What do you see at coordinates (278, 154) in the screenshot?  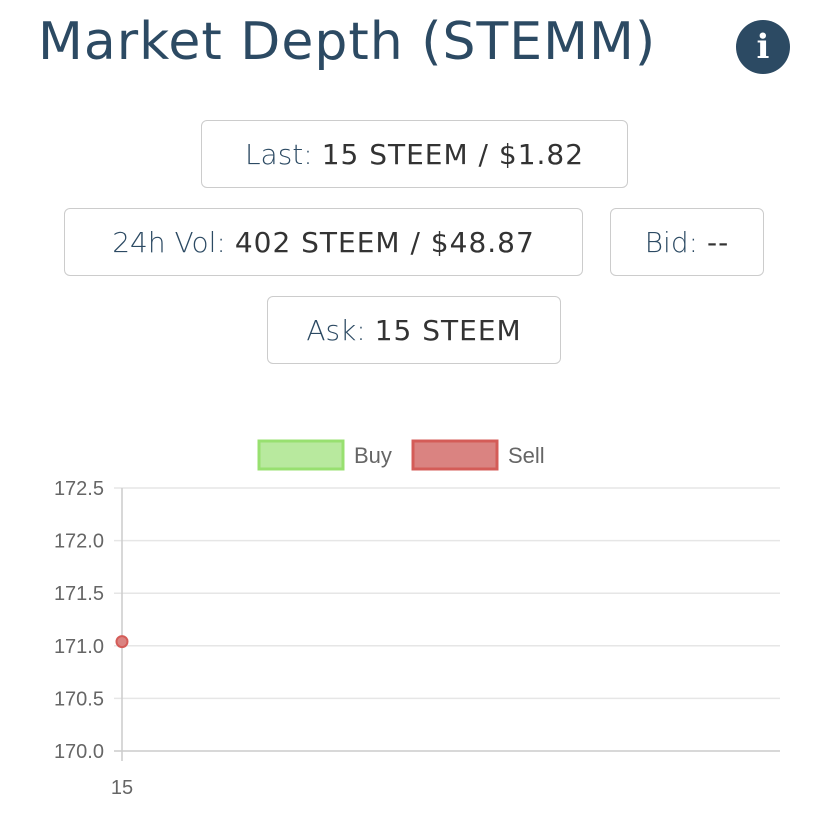 I see `last-label: Last:` at bounding box center [278, 154].